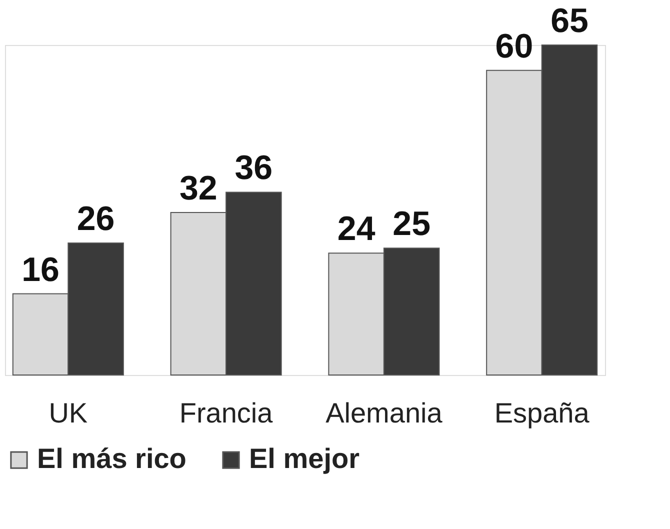 The image size is (670, 529). I want to click on x-tick-label: Francia, so click(226, 413).